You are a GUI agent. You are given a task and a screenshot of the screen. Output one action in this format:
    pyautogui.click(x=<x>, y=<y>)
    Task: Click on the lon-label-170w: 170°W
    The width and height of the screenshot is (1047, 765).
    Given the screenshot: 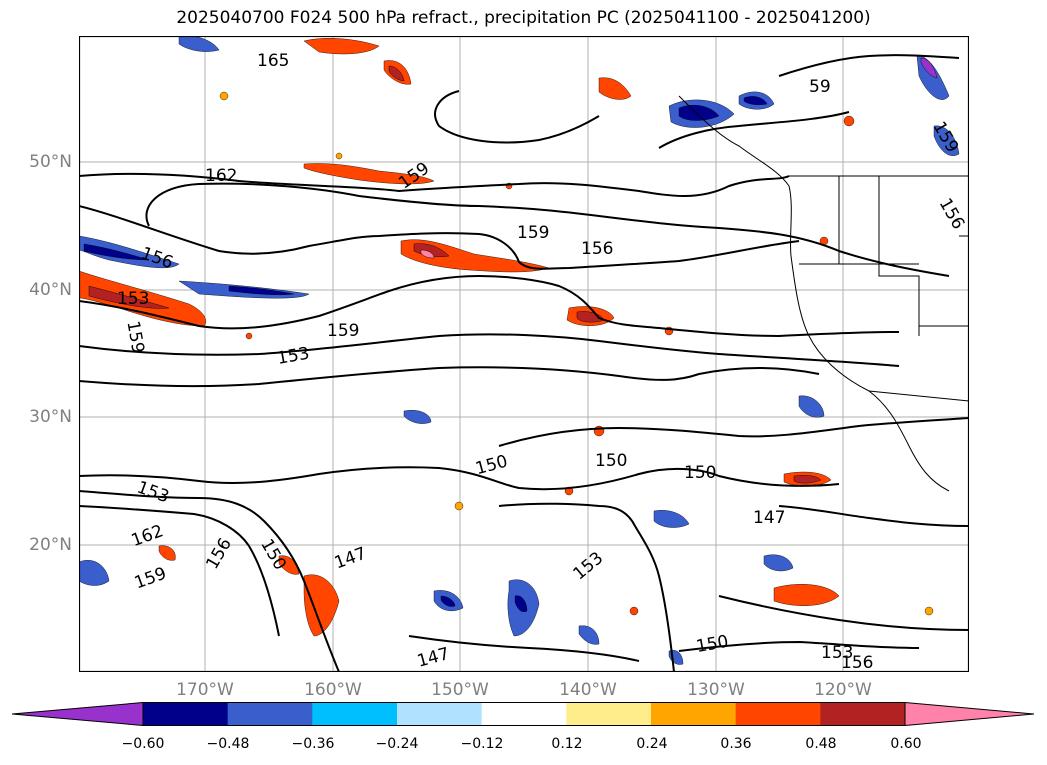 What is the action you would take?
    pyautogui.click(x=205, y=690)
    